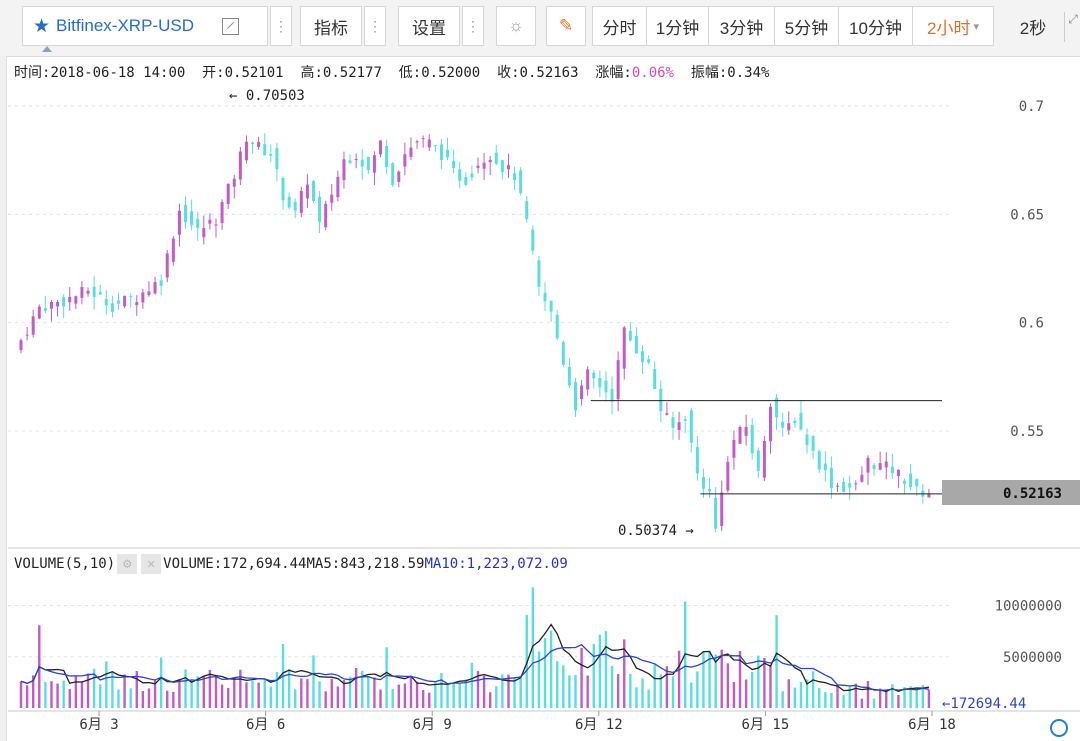 The height and width of the screenshot is (741, 1080). What do you see at coordinates (953, 26) in the screenshot?
I see `period-tab-active: 2小时 ▾` at bounding box center [953, 26].